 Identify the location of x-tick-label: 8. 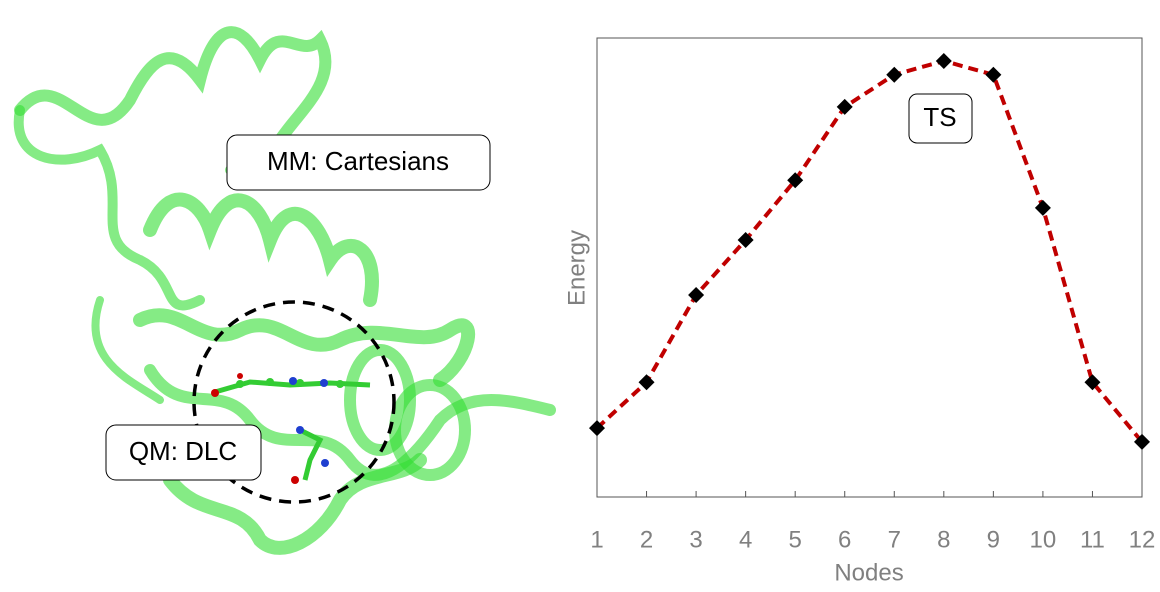
(943, 539).